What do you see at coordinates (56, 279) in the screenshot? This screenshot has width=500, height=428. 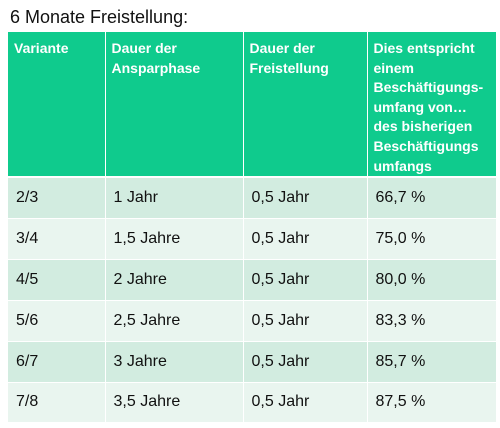 I see `cell-variante: 4/5` at bounding box center [56, 279].